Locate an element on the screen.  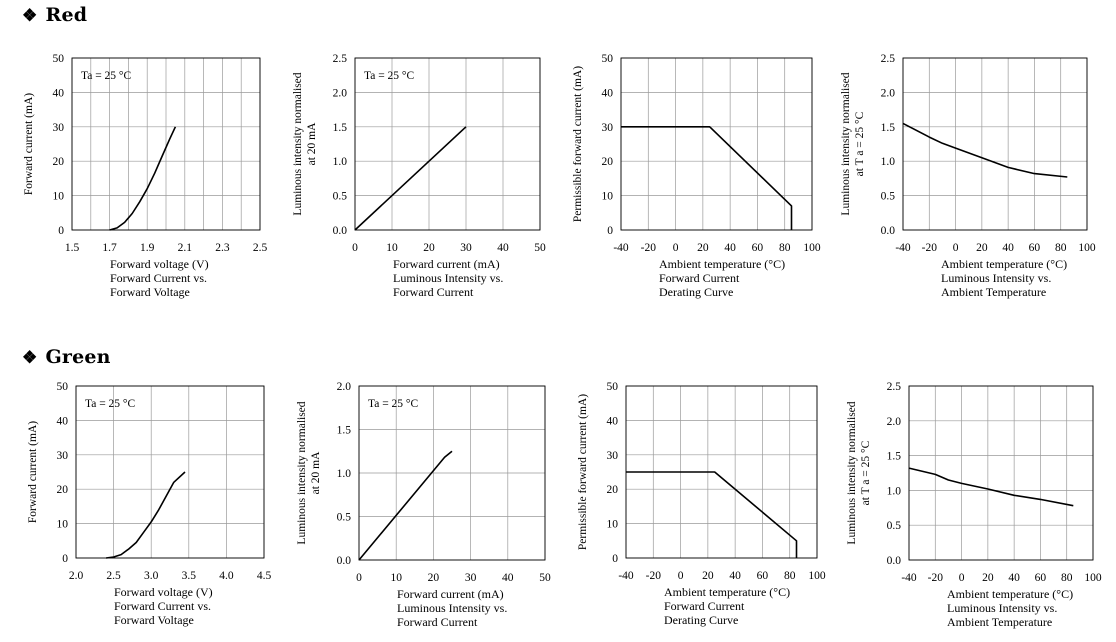
y-axis-label: at T a = 25 °C is located at coordinates (866, 472).